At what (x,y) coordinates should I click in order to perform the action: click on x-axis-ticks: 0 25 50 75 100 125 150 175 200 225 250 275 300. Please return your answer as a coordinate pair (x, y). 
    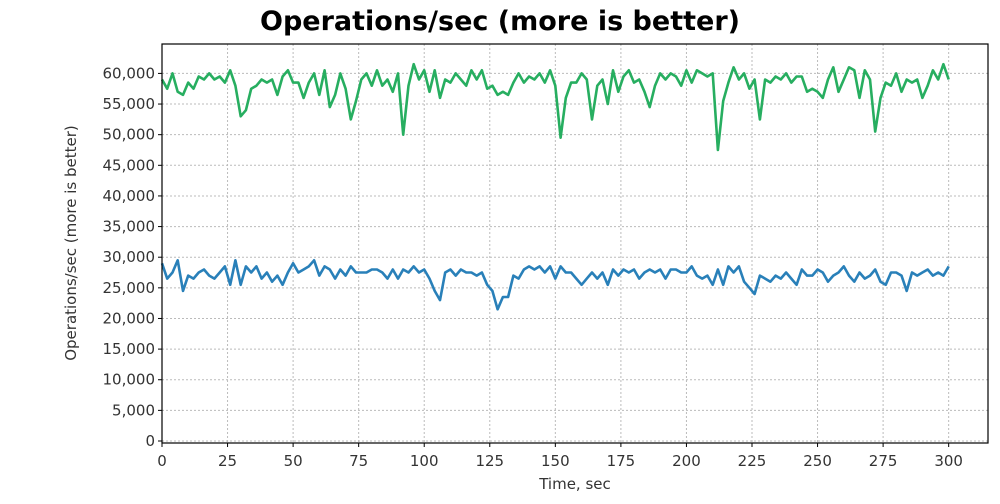
    Looking at the image, I should click on (560, 456).